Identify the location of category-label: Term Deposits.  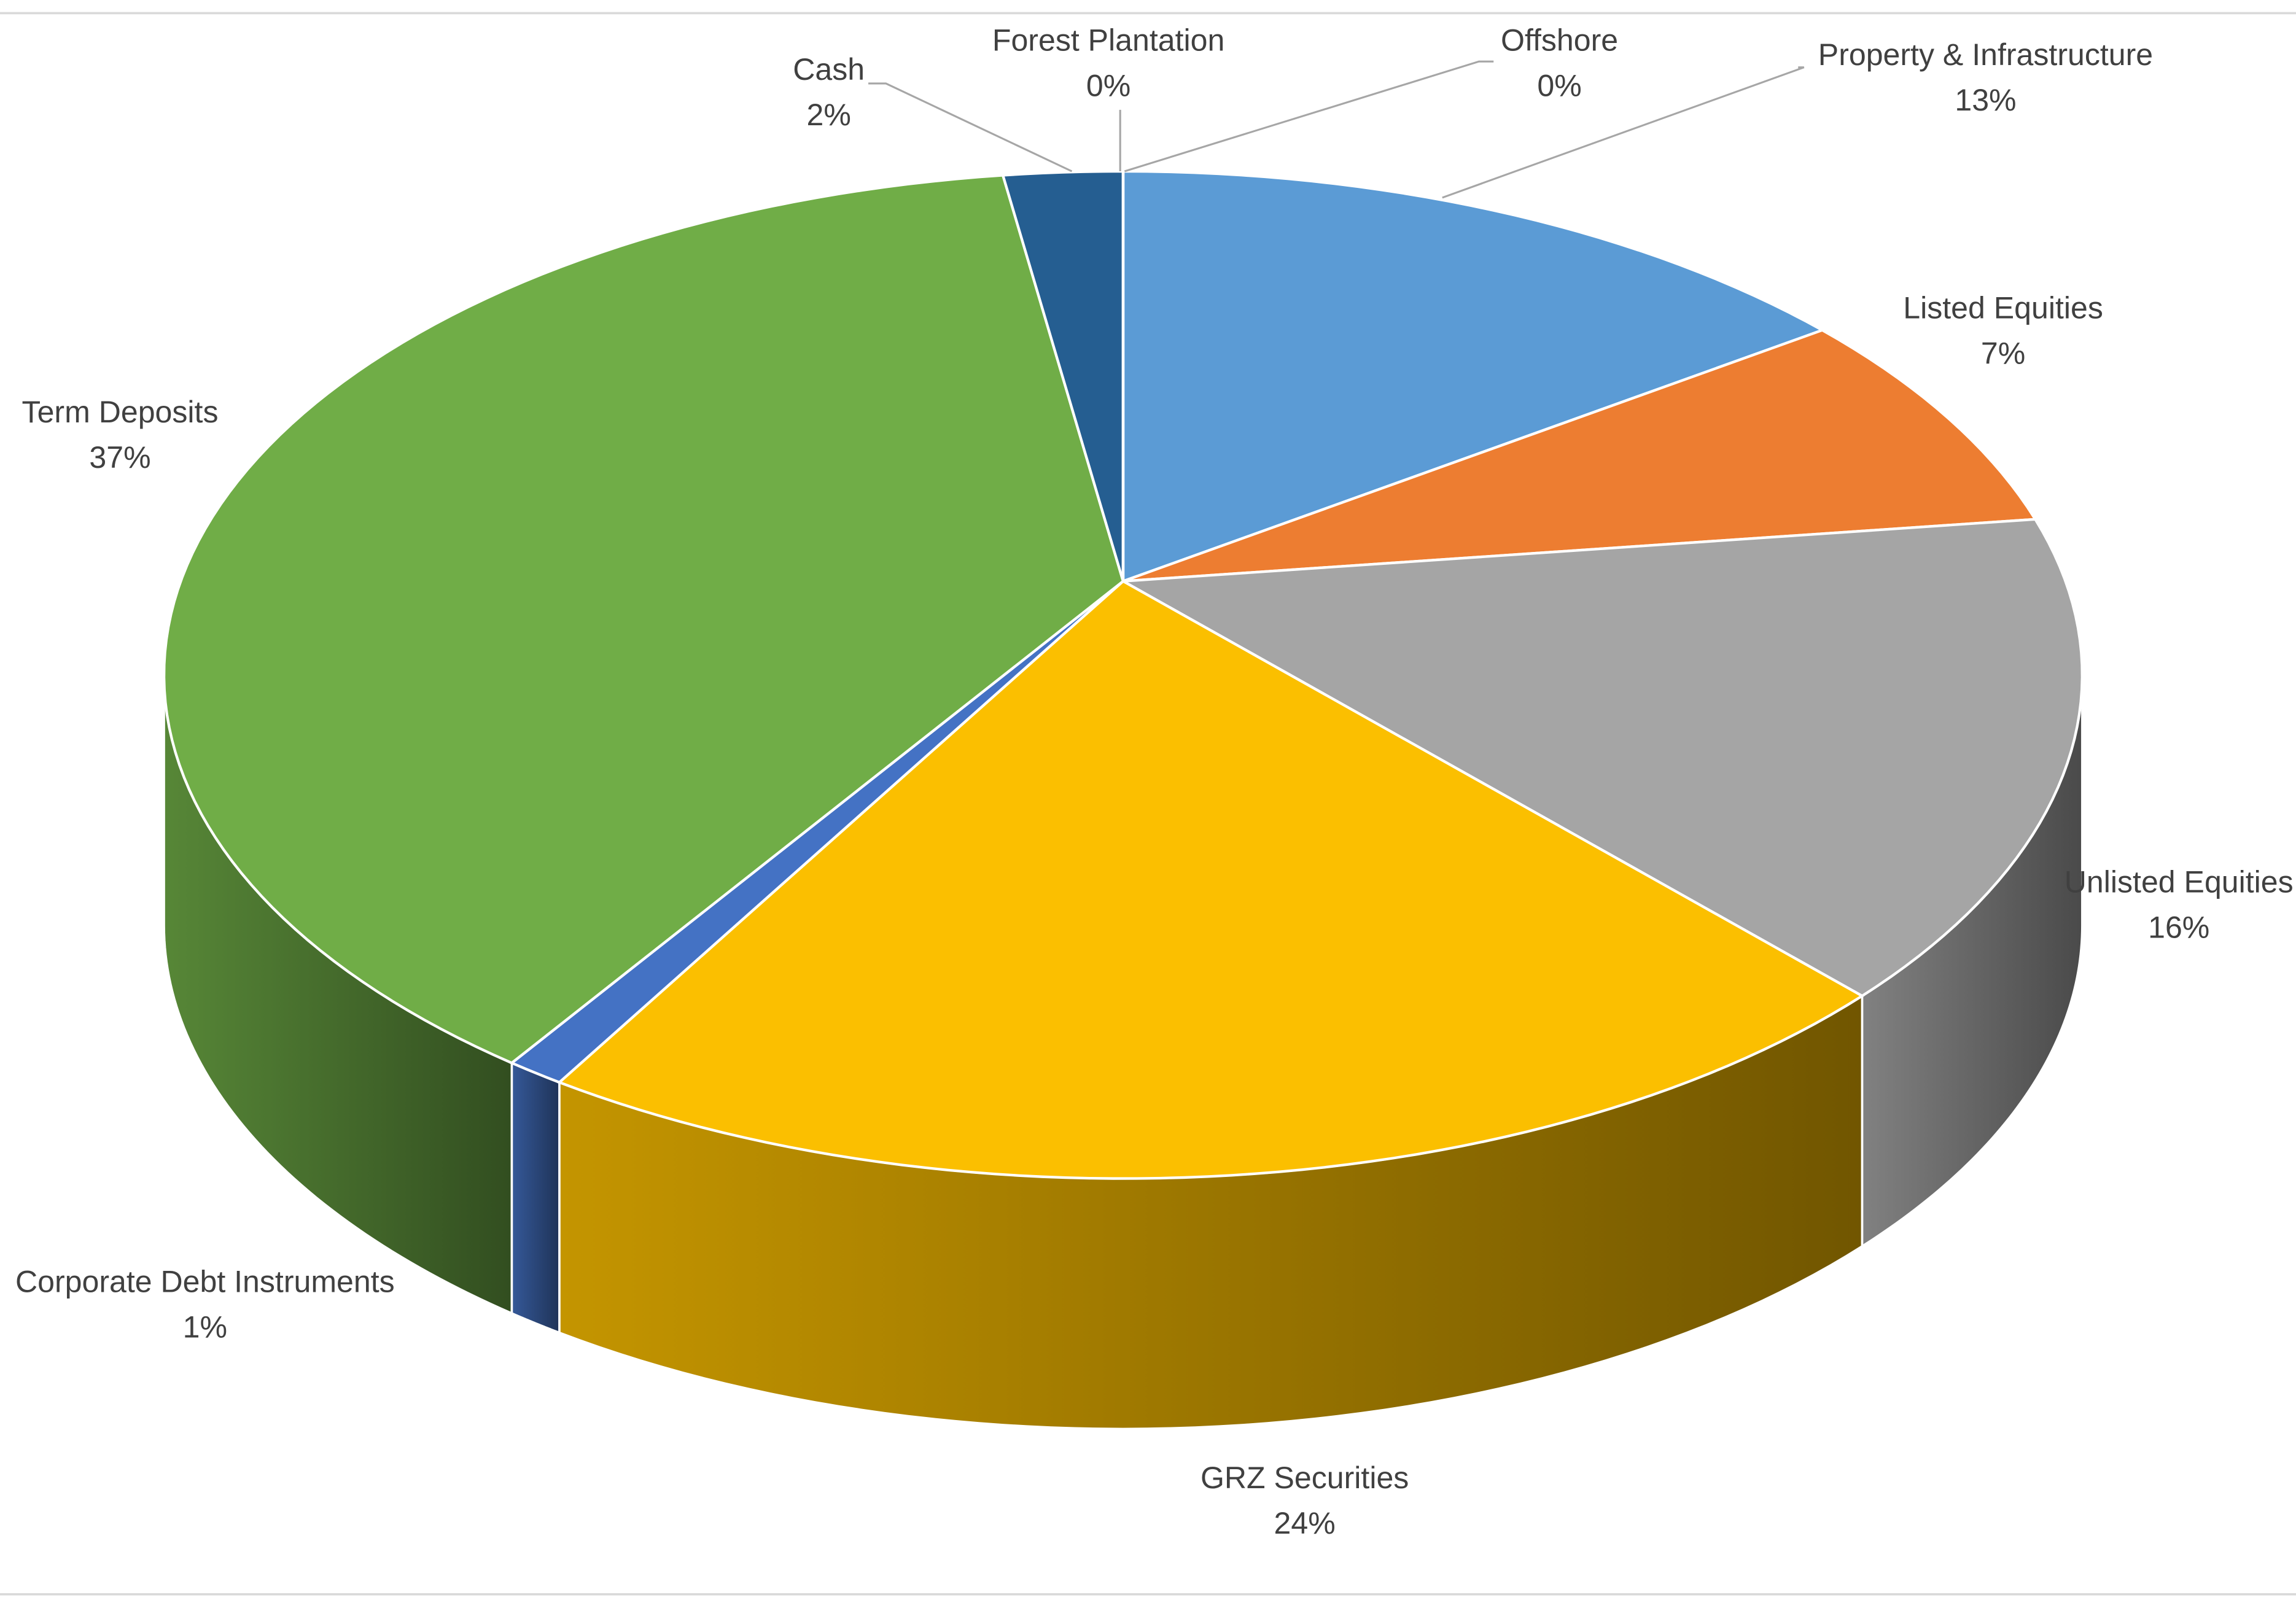
(120, 412).